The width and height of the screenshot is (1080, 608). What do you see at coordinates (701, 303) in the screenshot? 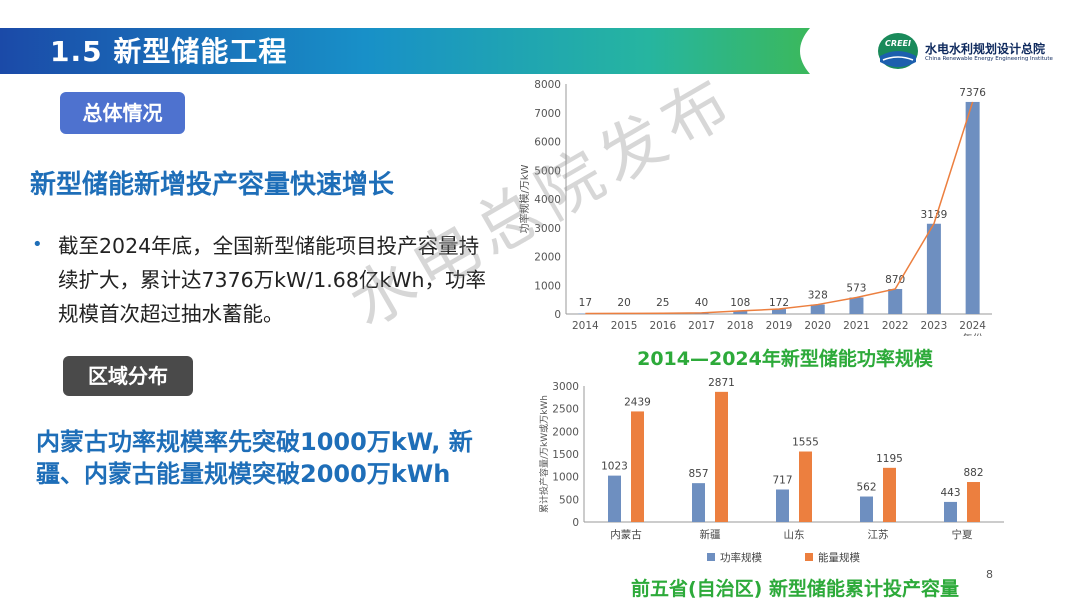
I see `data-label: 40` at bounding box center [701, 303].